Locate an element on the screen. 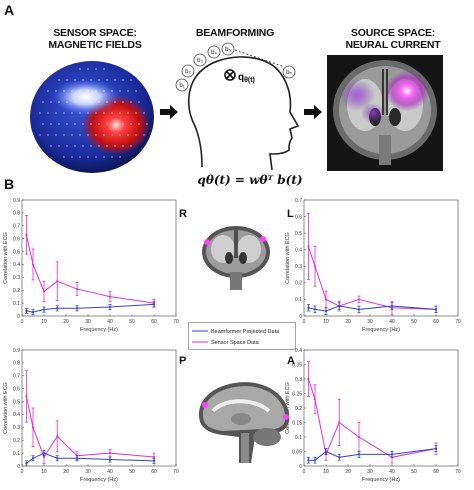 This screenshot has height=490, width=474. orientation-label-p: P is located at coordinates (183, 361).